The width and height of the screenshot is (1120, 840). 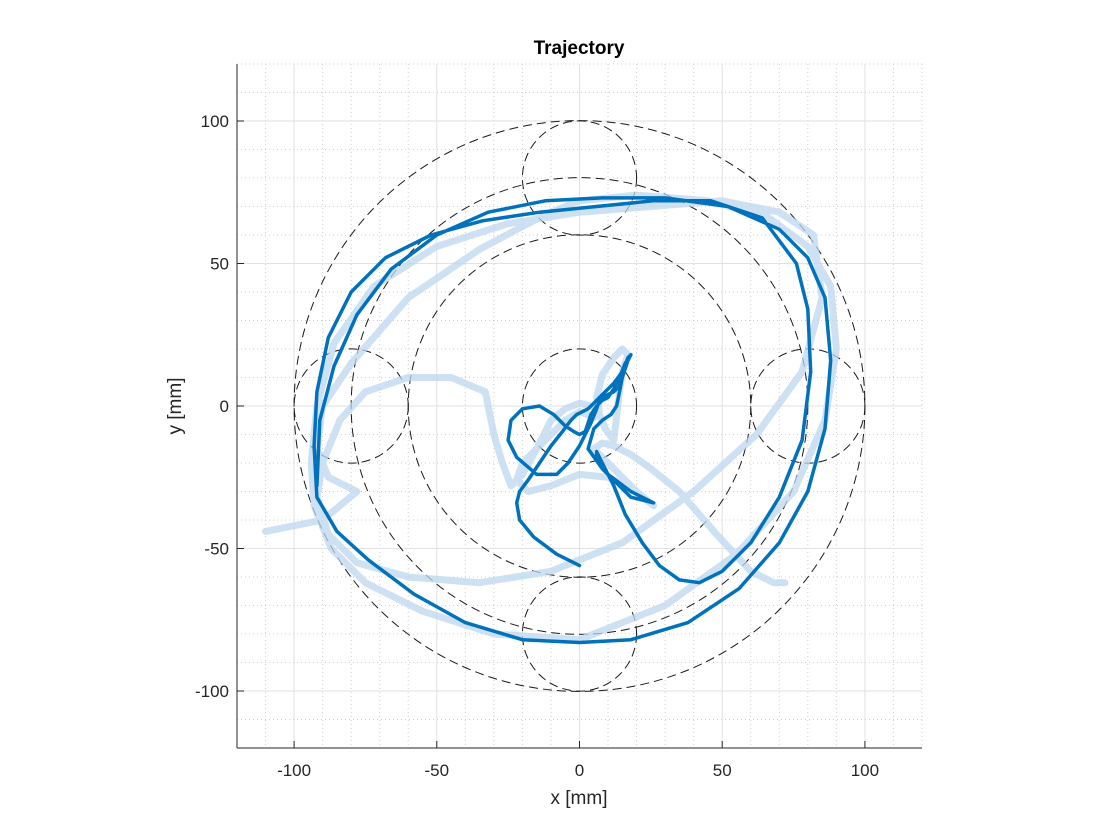 I want to click on chart-title: Trajectory, so click(x=579, y=48).